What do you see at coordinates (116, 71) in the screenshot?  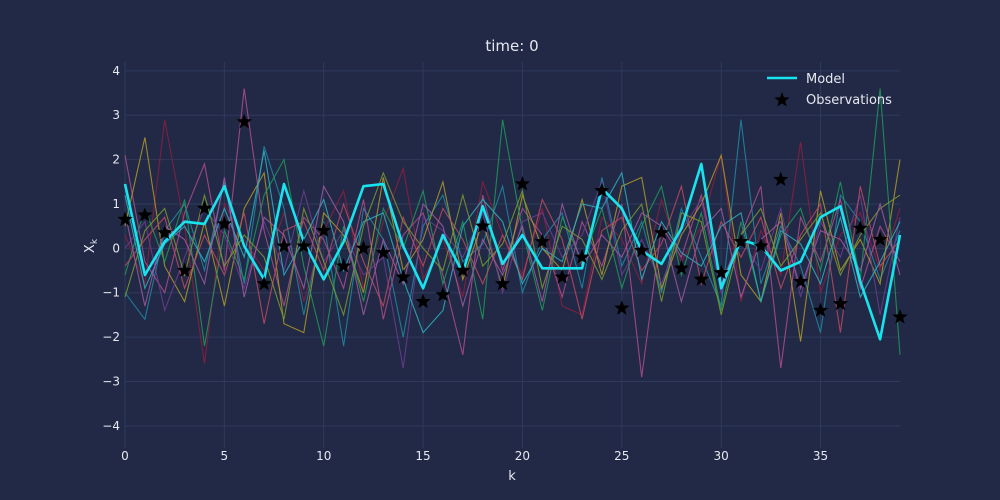 I see `y-tick-label: 4` at bounding box center [116, 71].